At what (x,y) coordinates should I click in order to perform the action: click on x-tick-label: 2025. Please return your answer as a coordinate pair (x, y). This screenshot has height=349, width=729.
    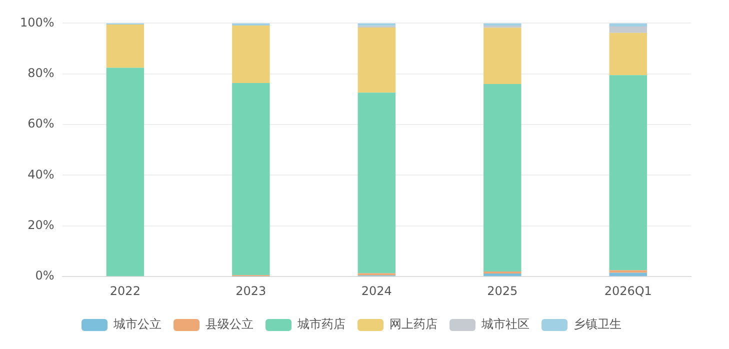
    Looking at the image, I should click on (502, 291).